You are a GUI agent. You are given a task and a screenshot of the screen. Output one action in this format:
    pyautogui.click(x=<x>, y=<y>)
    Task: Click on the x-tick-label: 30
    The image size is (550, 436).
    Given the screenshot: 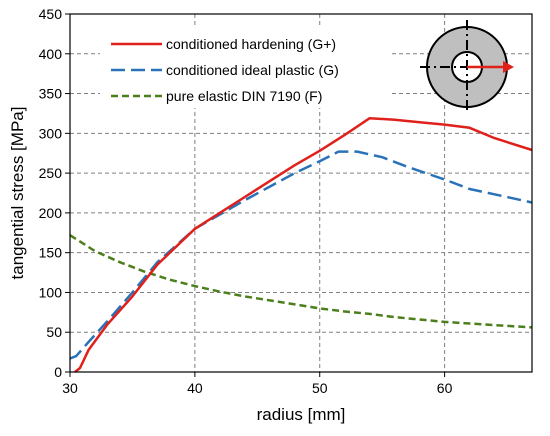 What is the action you would take?
    pyautogui.click(x=70, y=388)
    